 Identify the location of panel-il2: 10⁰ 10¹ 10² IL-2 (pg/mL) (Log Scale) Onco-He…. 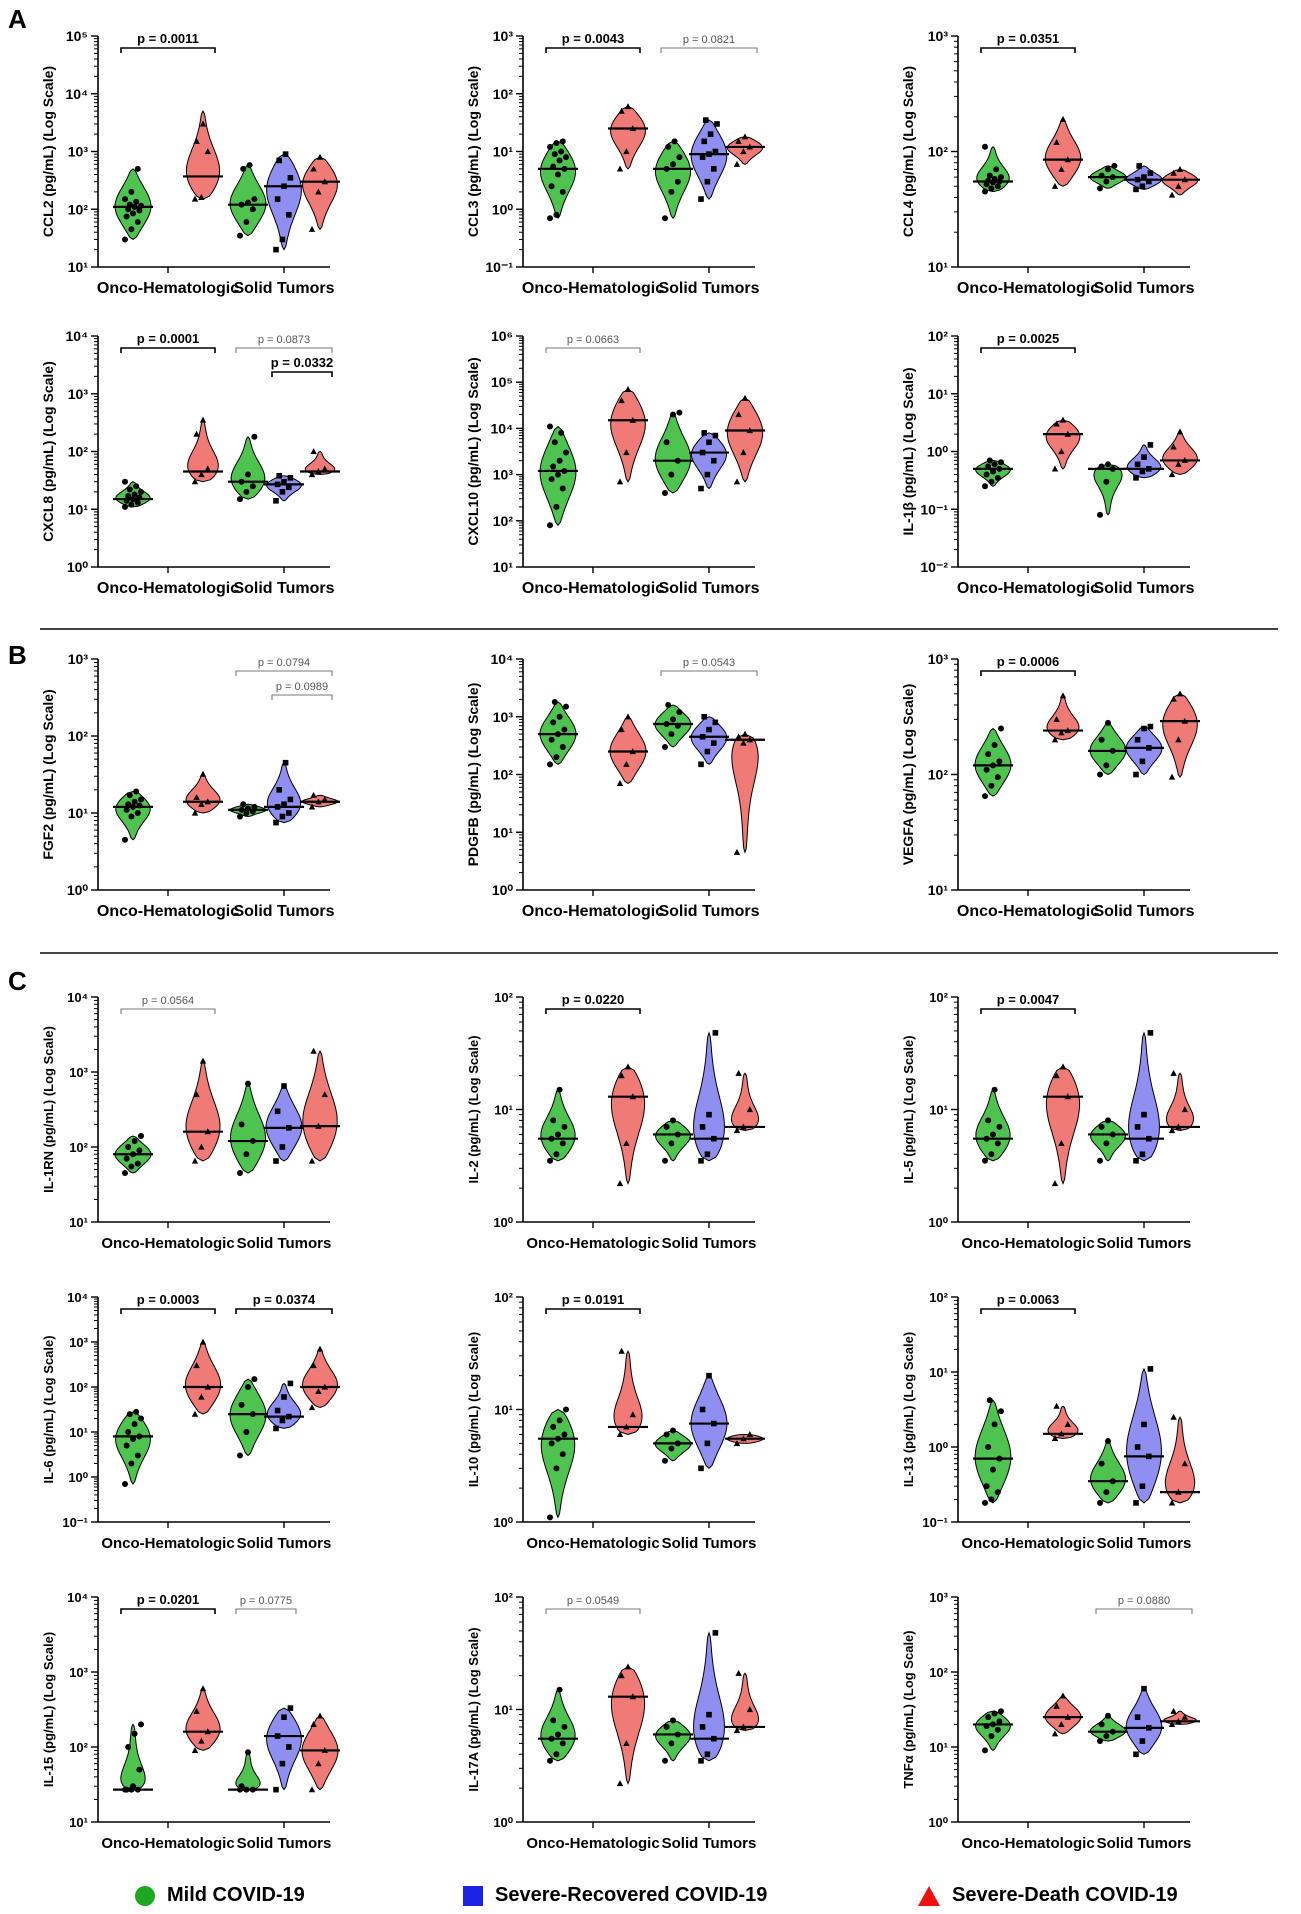
(615, 1121).